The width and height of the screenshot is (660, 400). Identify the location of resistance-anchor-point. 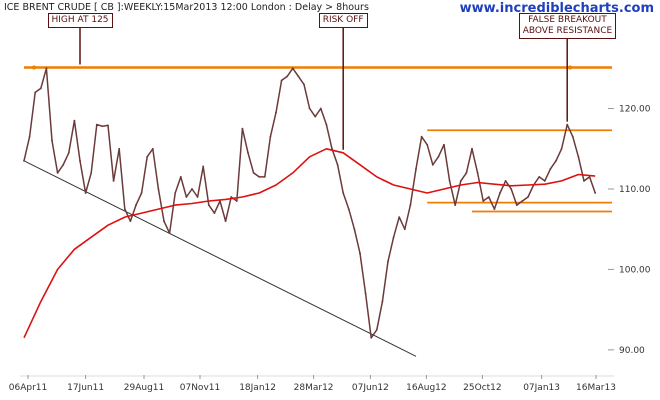
(570, 67).